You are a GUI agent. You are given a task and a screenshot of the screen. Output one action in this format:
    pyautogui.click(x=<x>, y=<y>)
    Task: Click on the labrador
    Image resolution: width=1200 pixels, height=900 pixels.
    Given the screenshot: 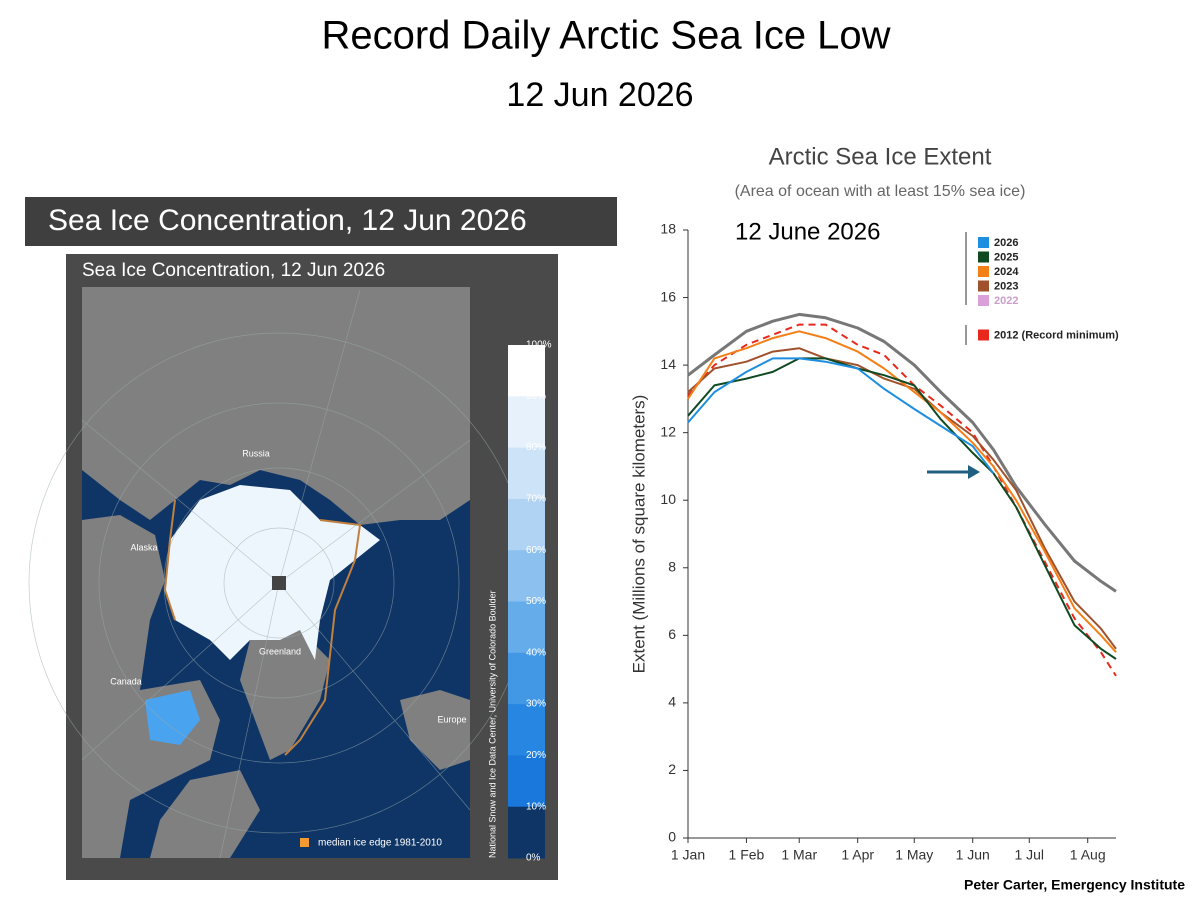 What is the action you would take?
    pyautogui.click(x=205, y=814)
    